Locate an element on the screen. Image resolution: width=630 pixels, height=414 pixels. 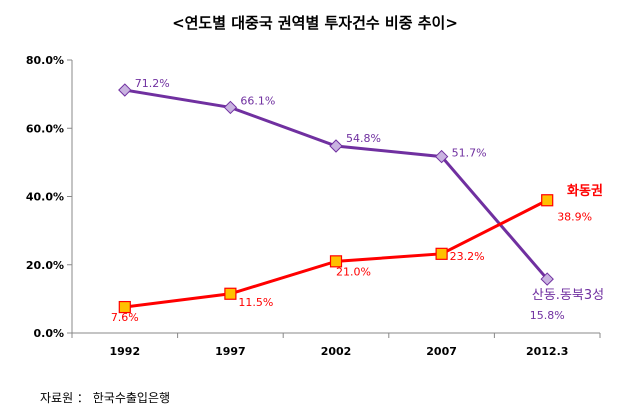
data-label: 15.8% is located at coordinates (547, 315).